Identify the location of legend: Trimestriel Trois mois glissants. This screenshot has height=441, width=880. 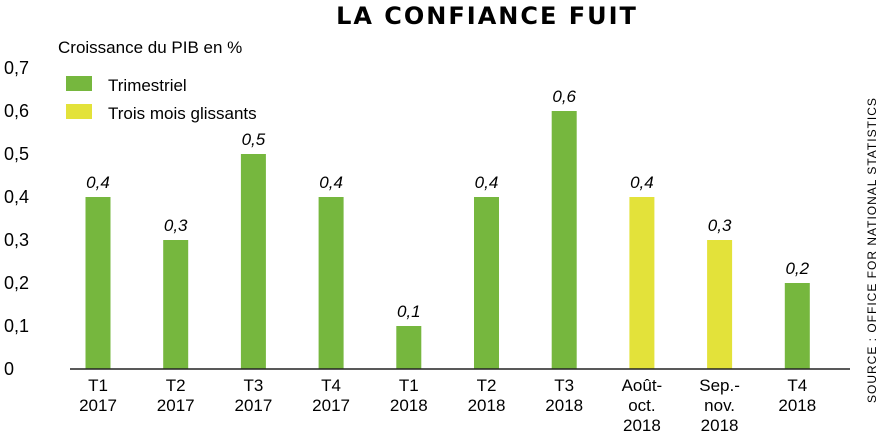
(161, 99).